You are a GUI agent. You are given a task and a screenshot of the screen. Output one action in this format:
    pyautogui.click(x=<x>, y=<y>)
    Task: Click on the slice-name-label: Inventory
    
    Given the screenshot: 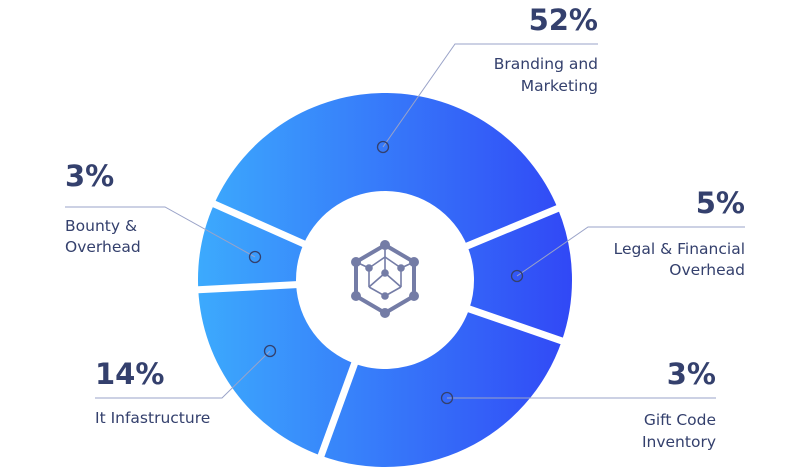 What is the action you would take?
    pyautogui.click(x=679, y=442)
    